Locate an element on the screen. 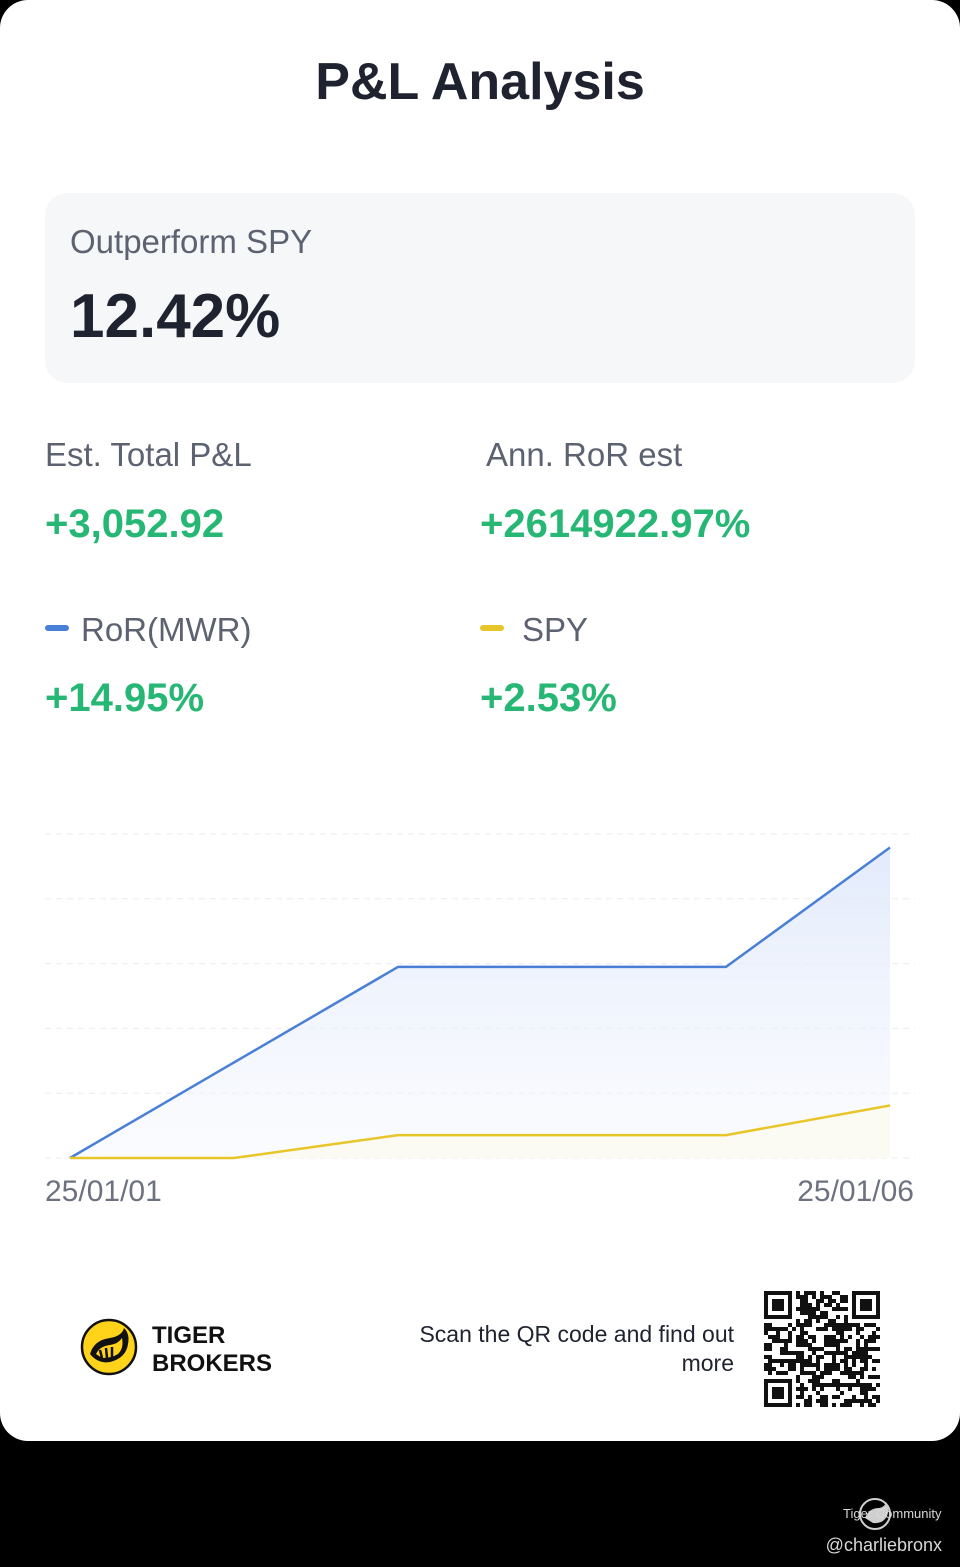  total-pl-value: +3,052.92 is located at coordinates (135, 524).